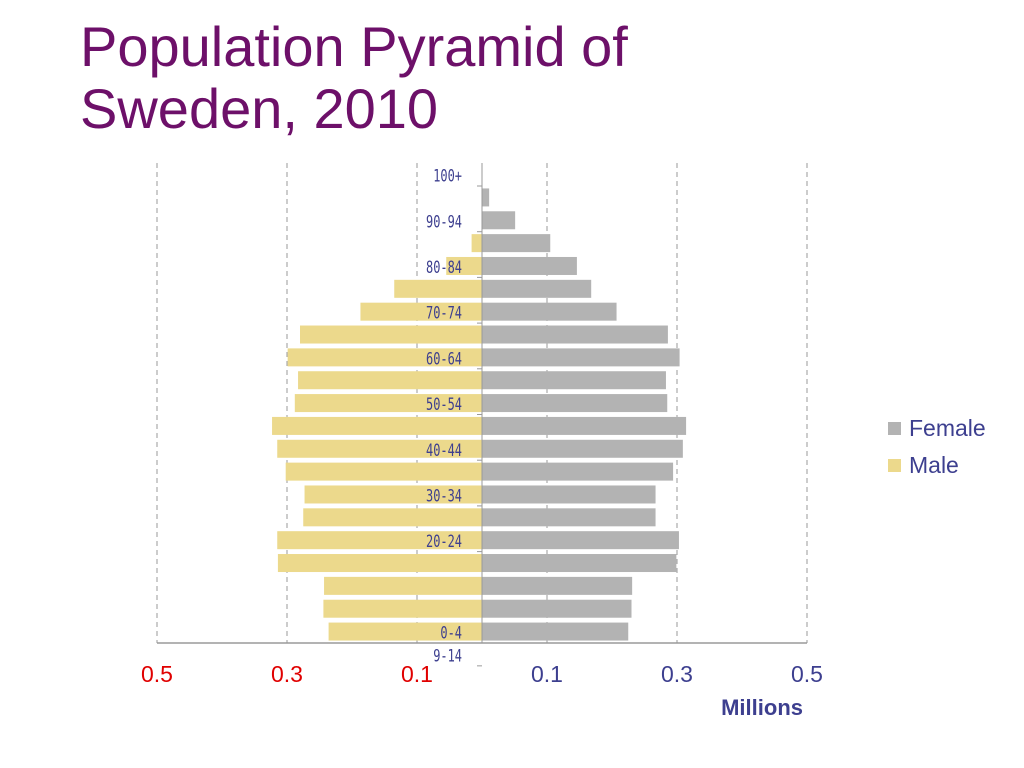  I want to click on legend: Female Male, so click(937, 447).